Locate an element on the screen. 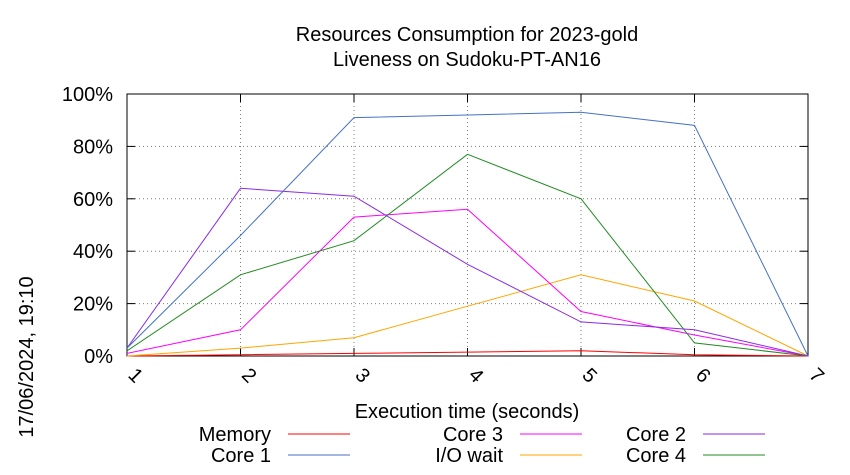 The width and height of the screenshot is (850, 475). y-tick-label: 0% is located at coordinates (98, 357).